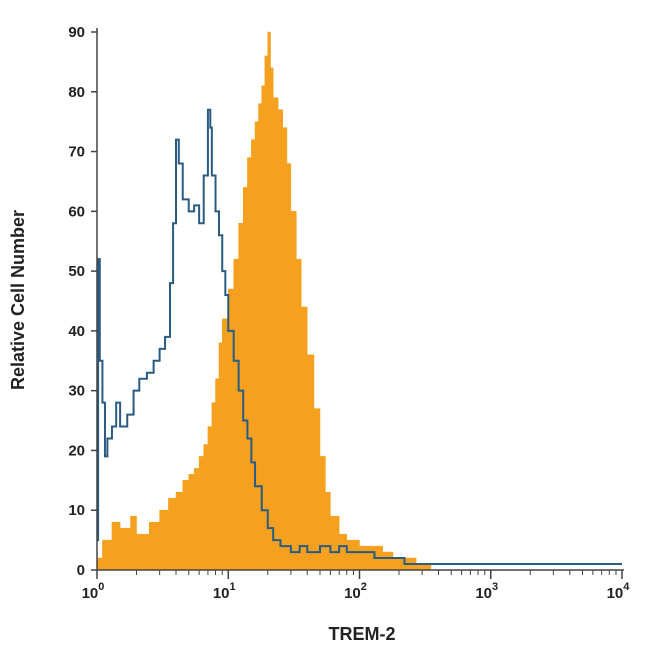 The height and width of the screenshot is (650, 650). Describe the element at coordinates (101, 587) in the screenshot. I see `x-tick-exponent: 0` at that location.